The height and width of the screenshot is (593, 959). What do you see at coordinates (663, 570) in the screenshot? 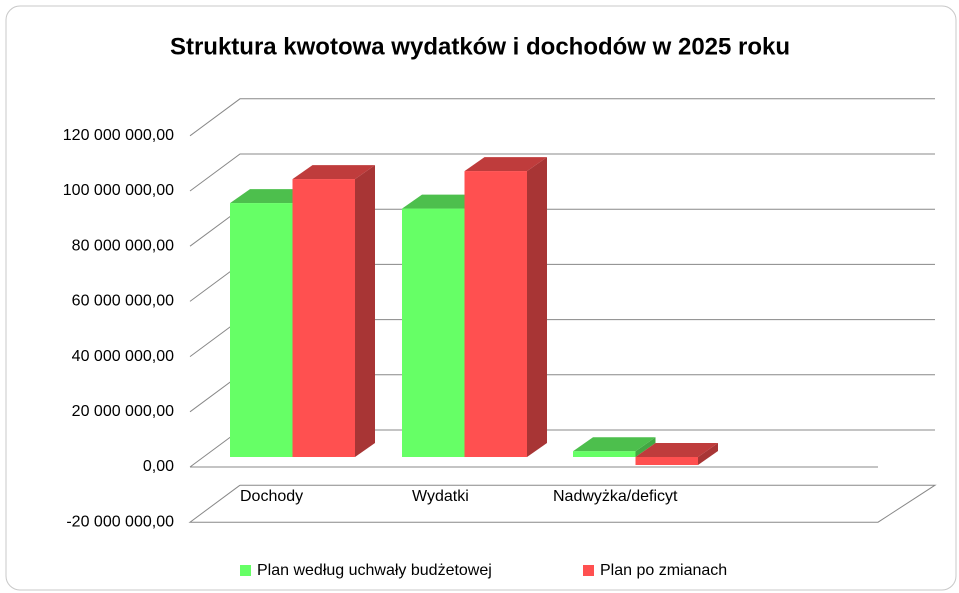
I see `legend-label: Plan po zmianach` at bounding box center [663, 570].